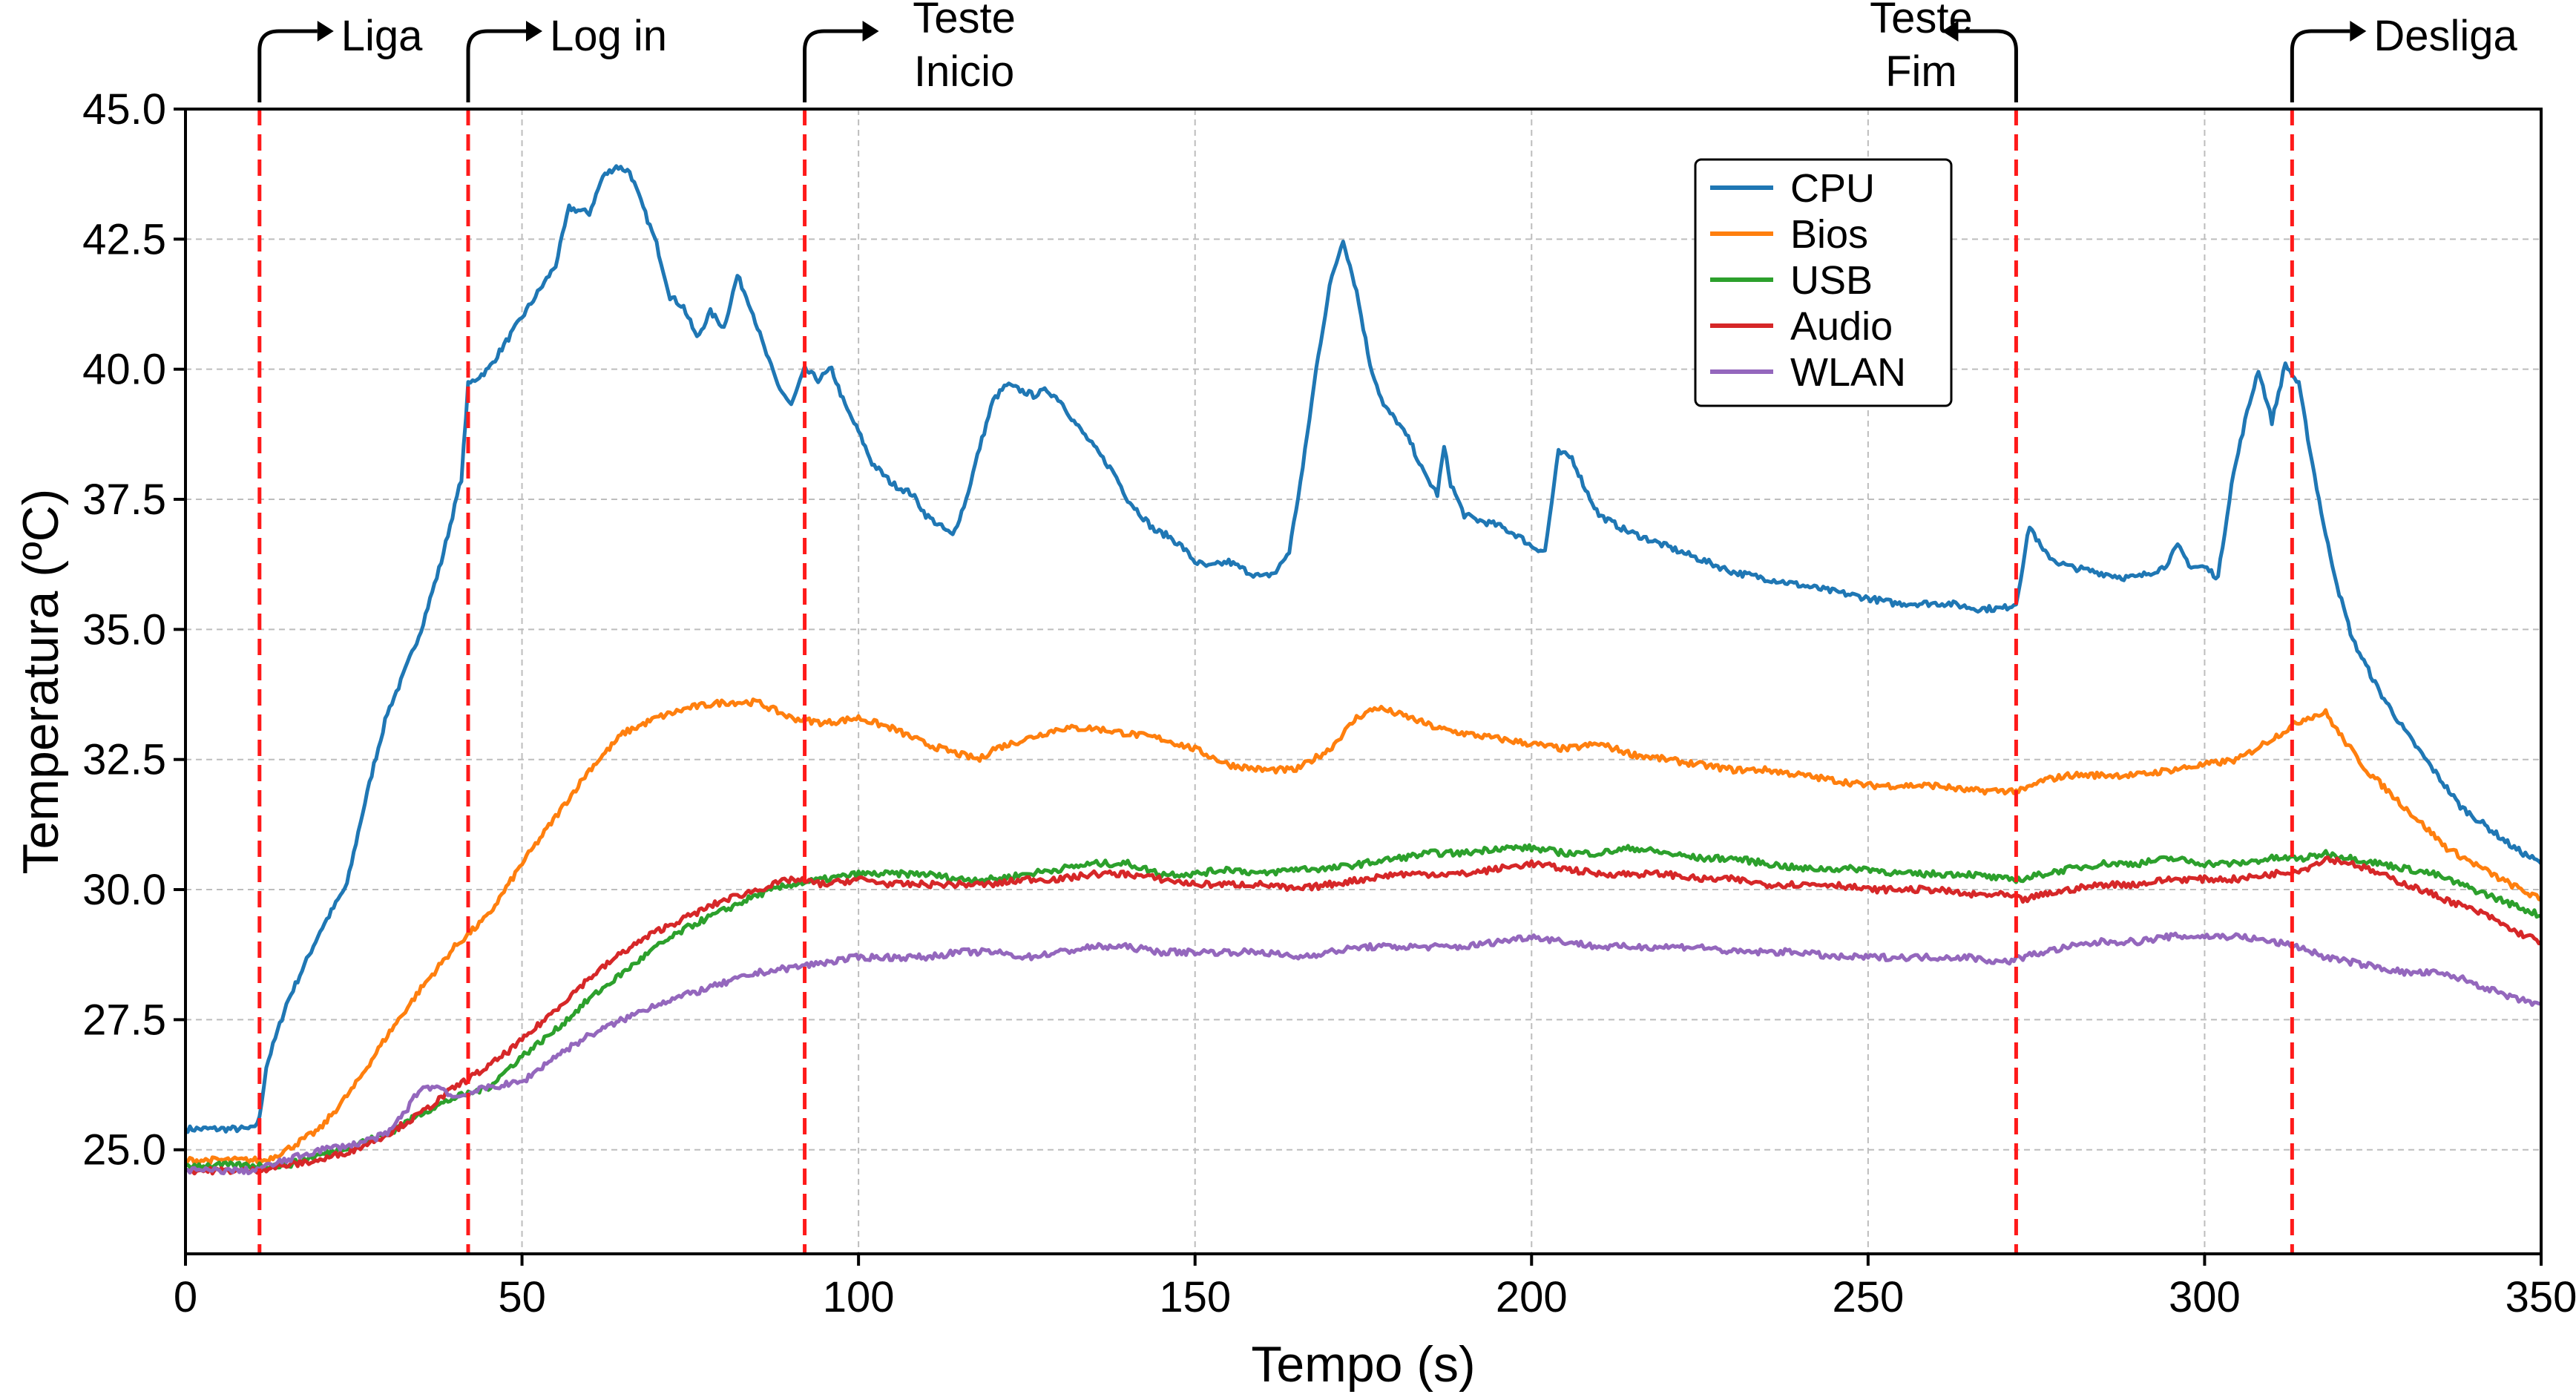 The image size is (2576, 1400). Describe the element at coordinates (124, 370) in the screenshot. I see `y-tick-label: 40.0` at that location.